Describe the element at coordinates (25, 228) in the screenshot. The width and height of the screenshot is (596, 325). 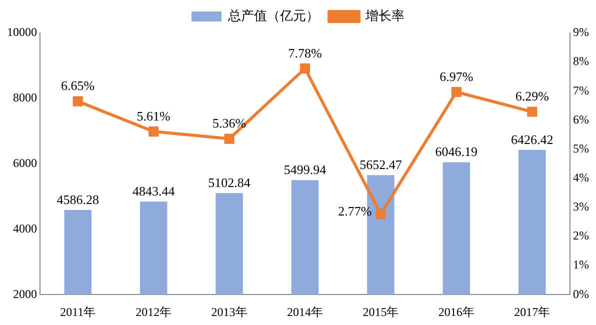
I see `y-tick-label: 4000` at that location.